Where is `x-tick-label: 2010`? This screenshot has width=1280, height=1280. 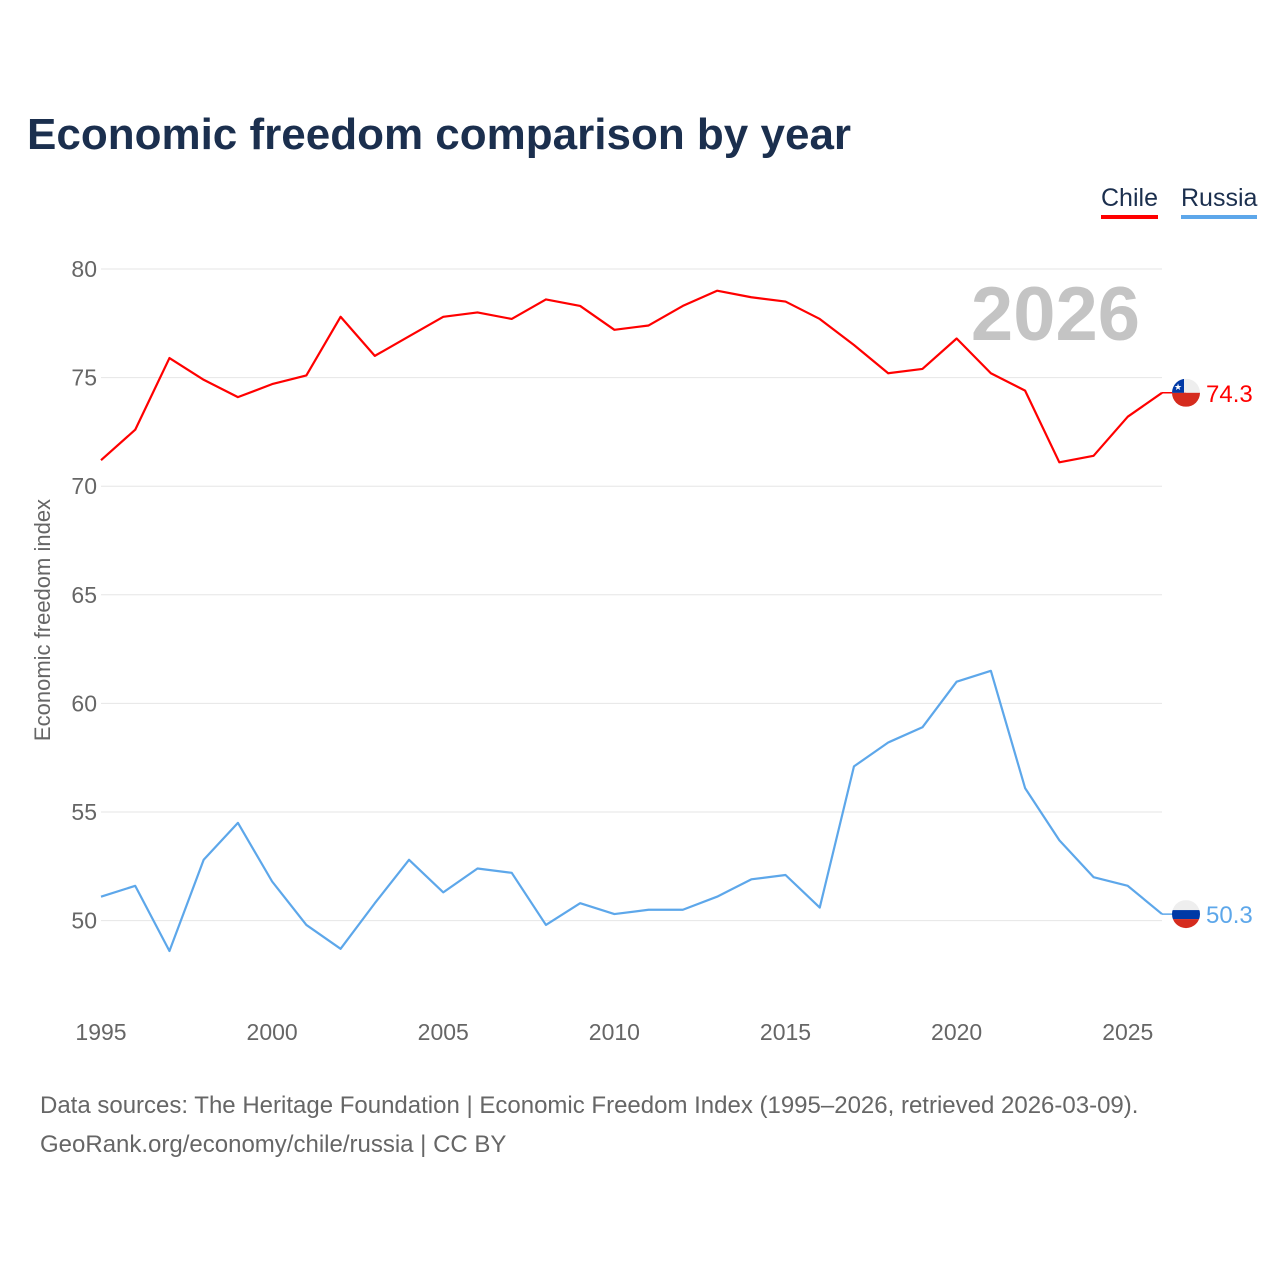 x-tick-label: 2010 is located at coordinates (614, 1032).